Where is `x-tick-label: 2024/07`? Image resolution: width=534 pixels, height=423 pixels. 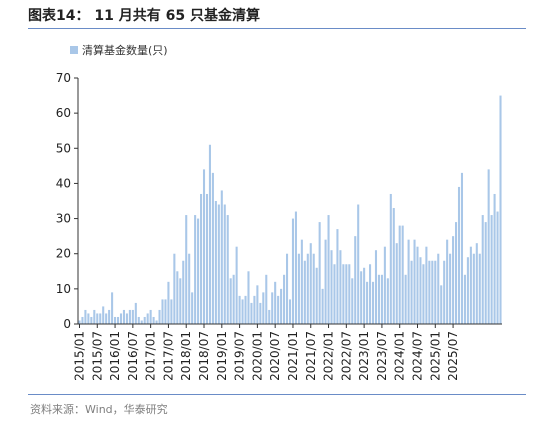 x-tick-label: 2024/07 is located at coordinates (417, 356).